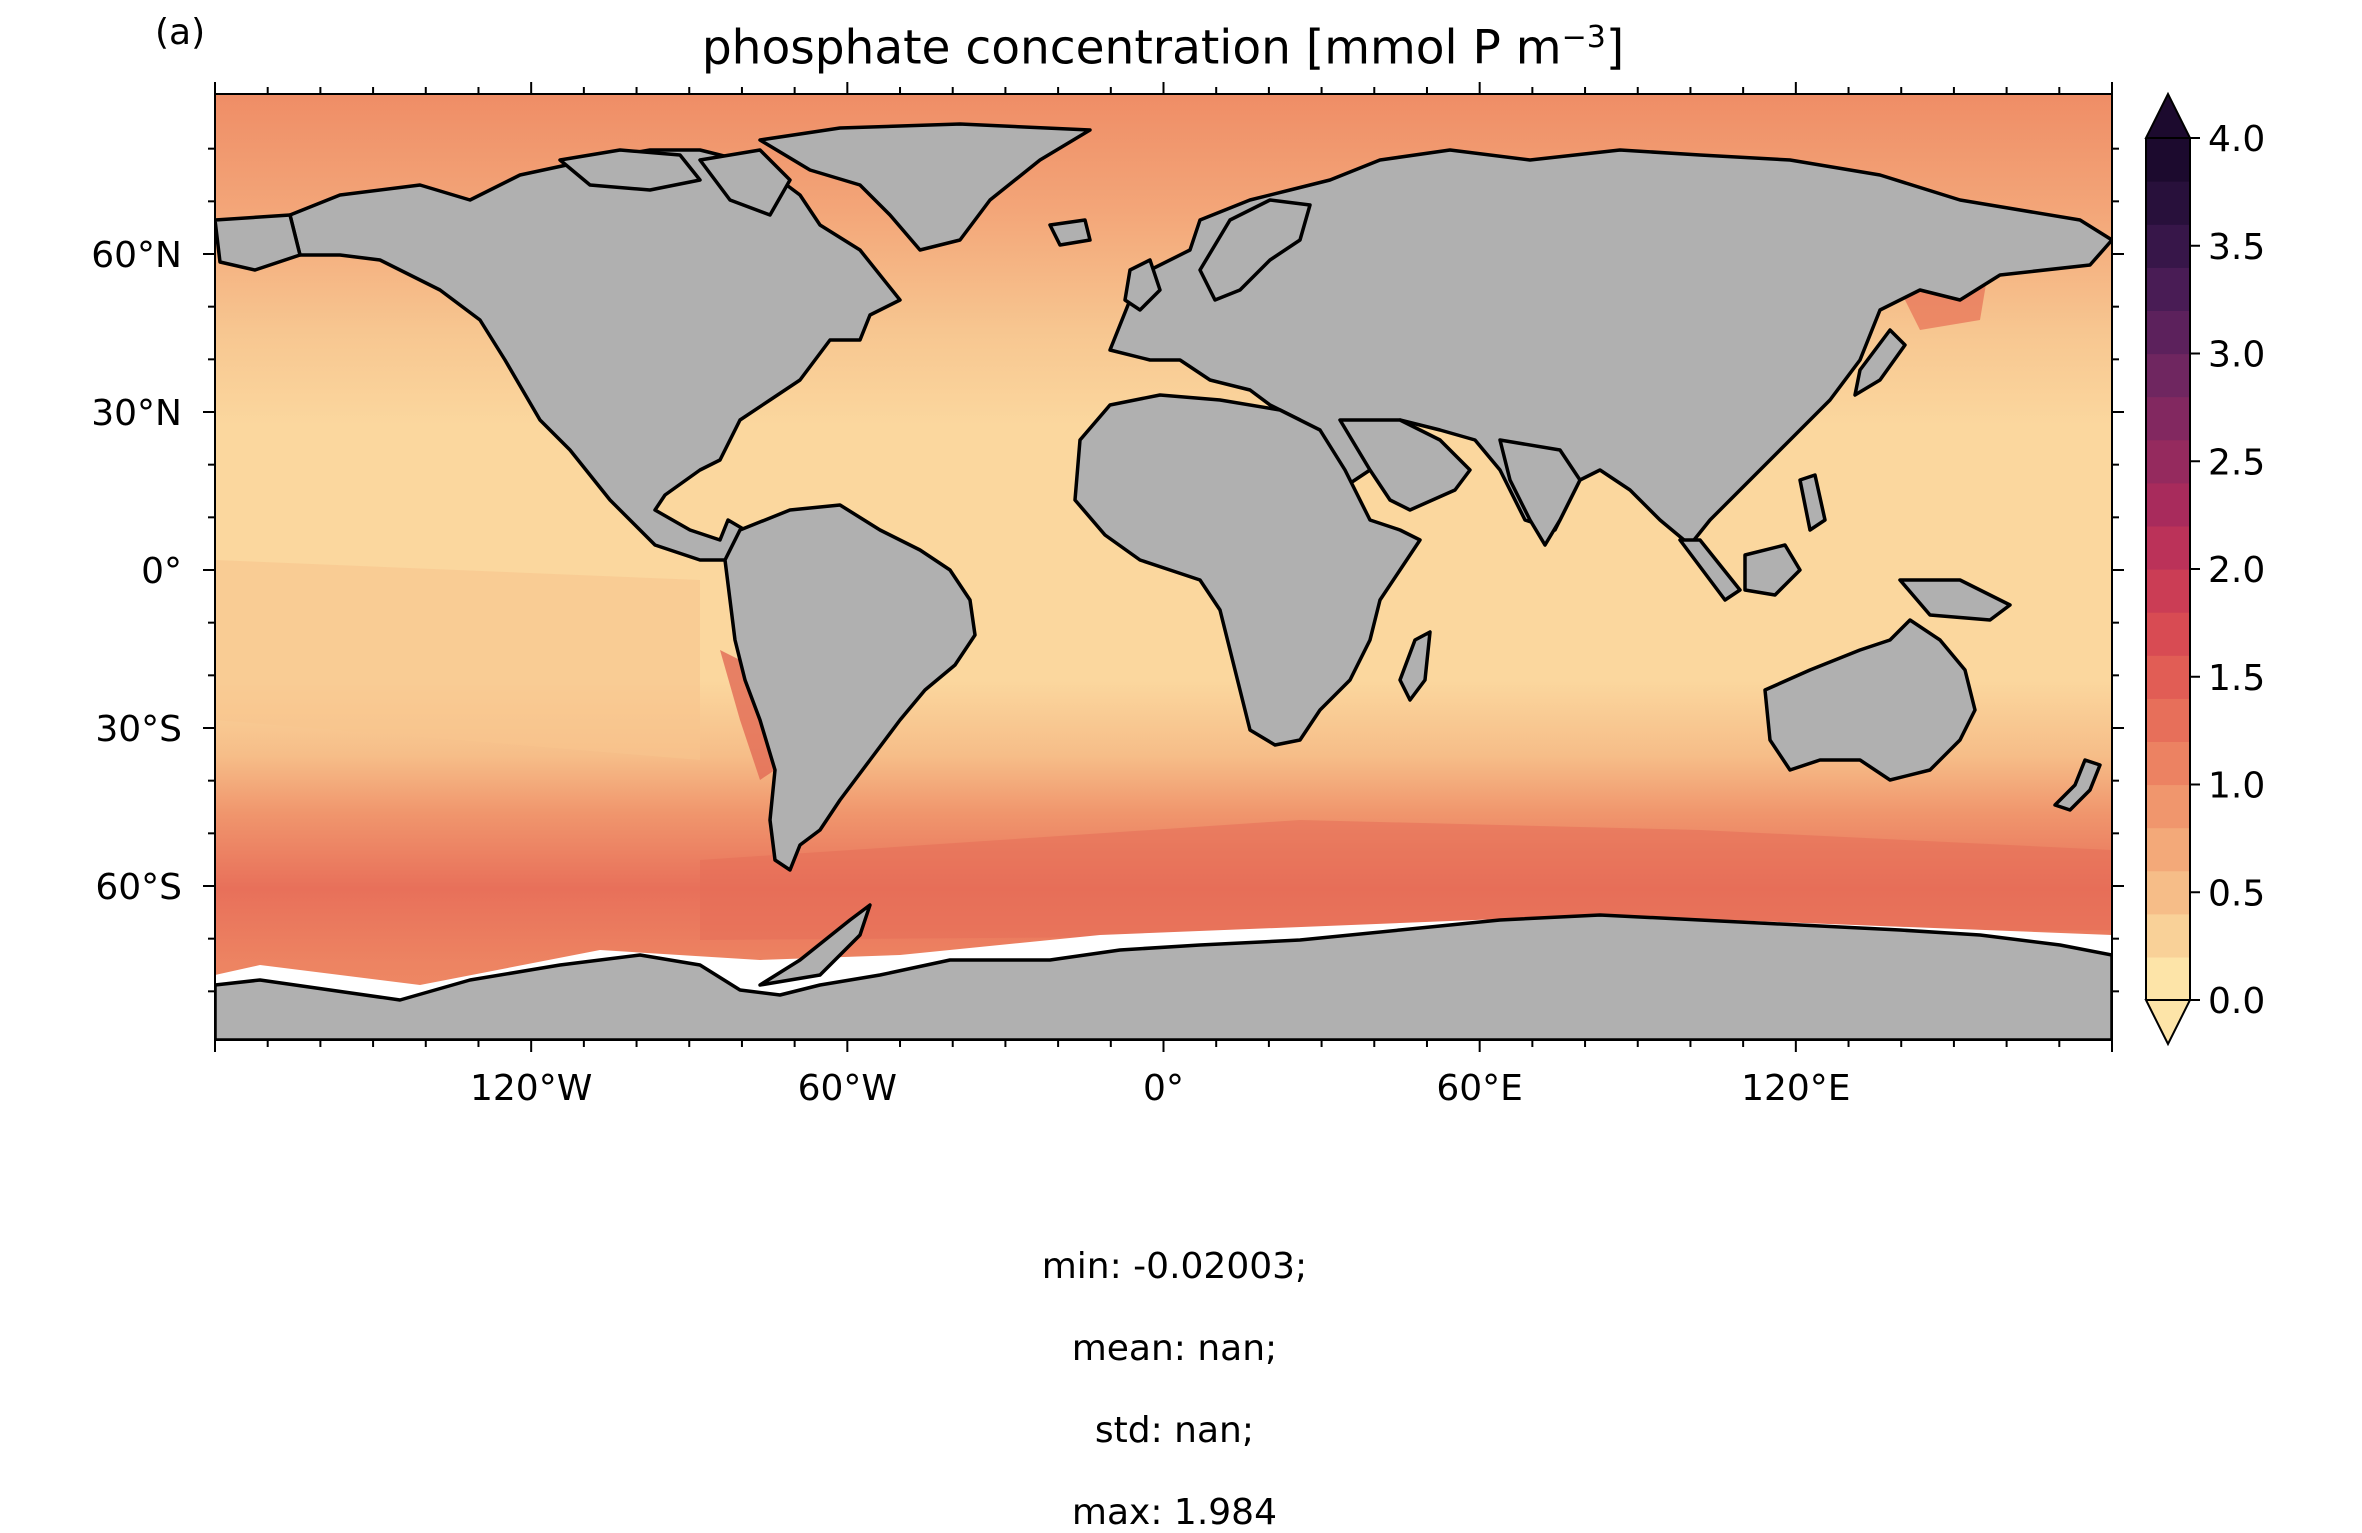  I want to click on british-isles, so click(1142, 285).